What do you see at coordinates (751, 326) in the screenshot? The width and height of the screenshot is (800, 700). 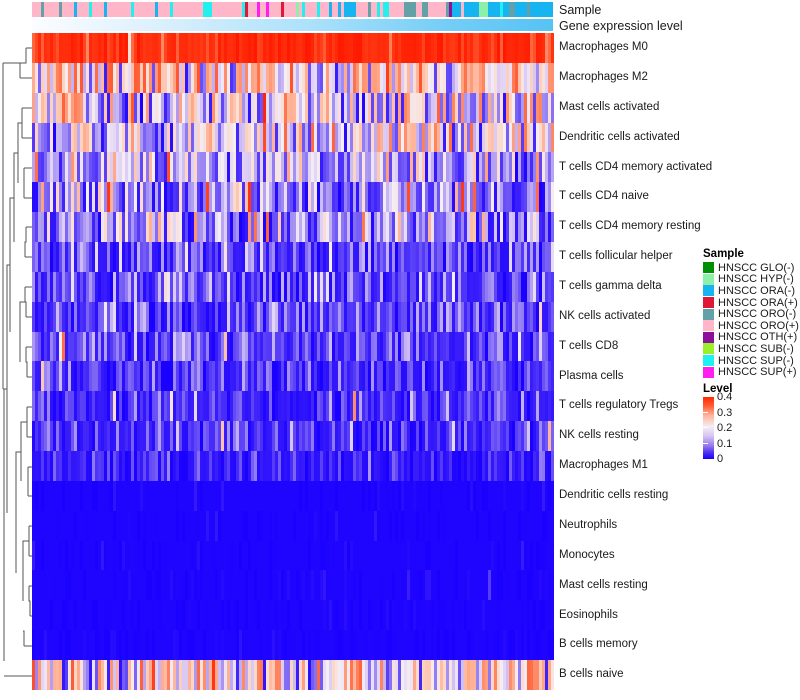 I see `sample-legend-item: HNSCC ORO(+)` at bounding box center [751, 326].